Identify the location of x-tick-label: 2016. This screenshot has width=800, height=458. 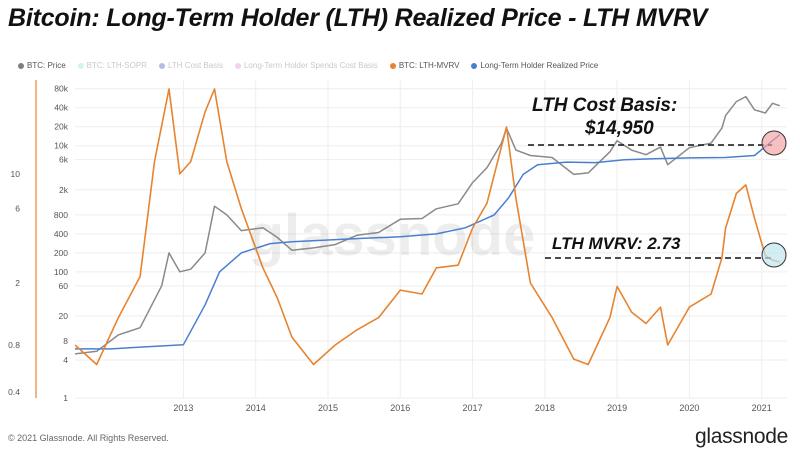
(400, 408).